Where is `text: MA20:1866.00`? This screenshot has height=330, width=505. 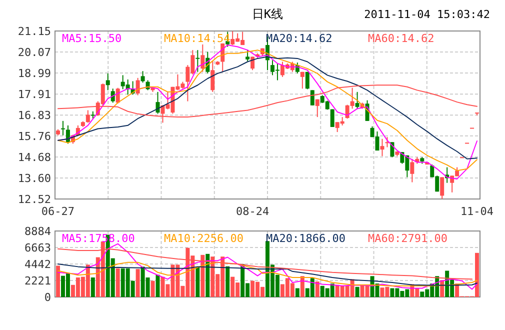 text: MA20:1866.00 is located at coordinates (306, 238).